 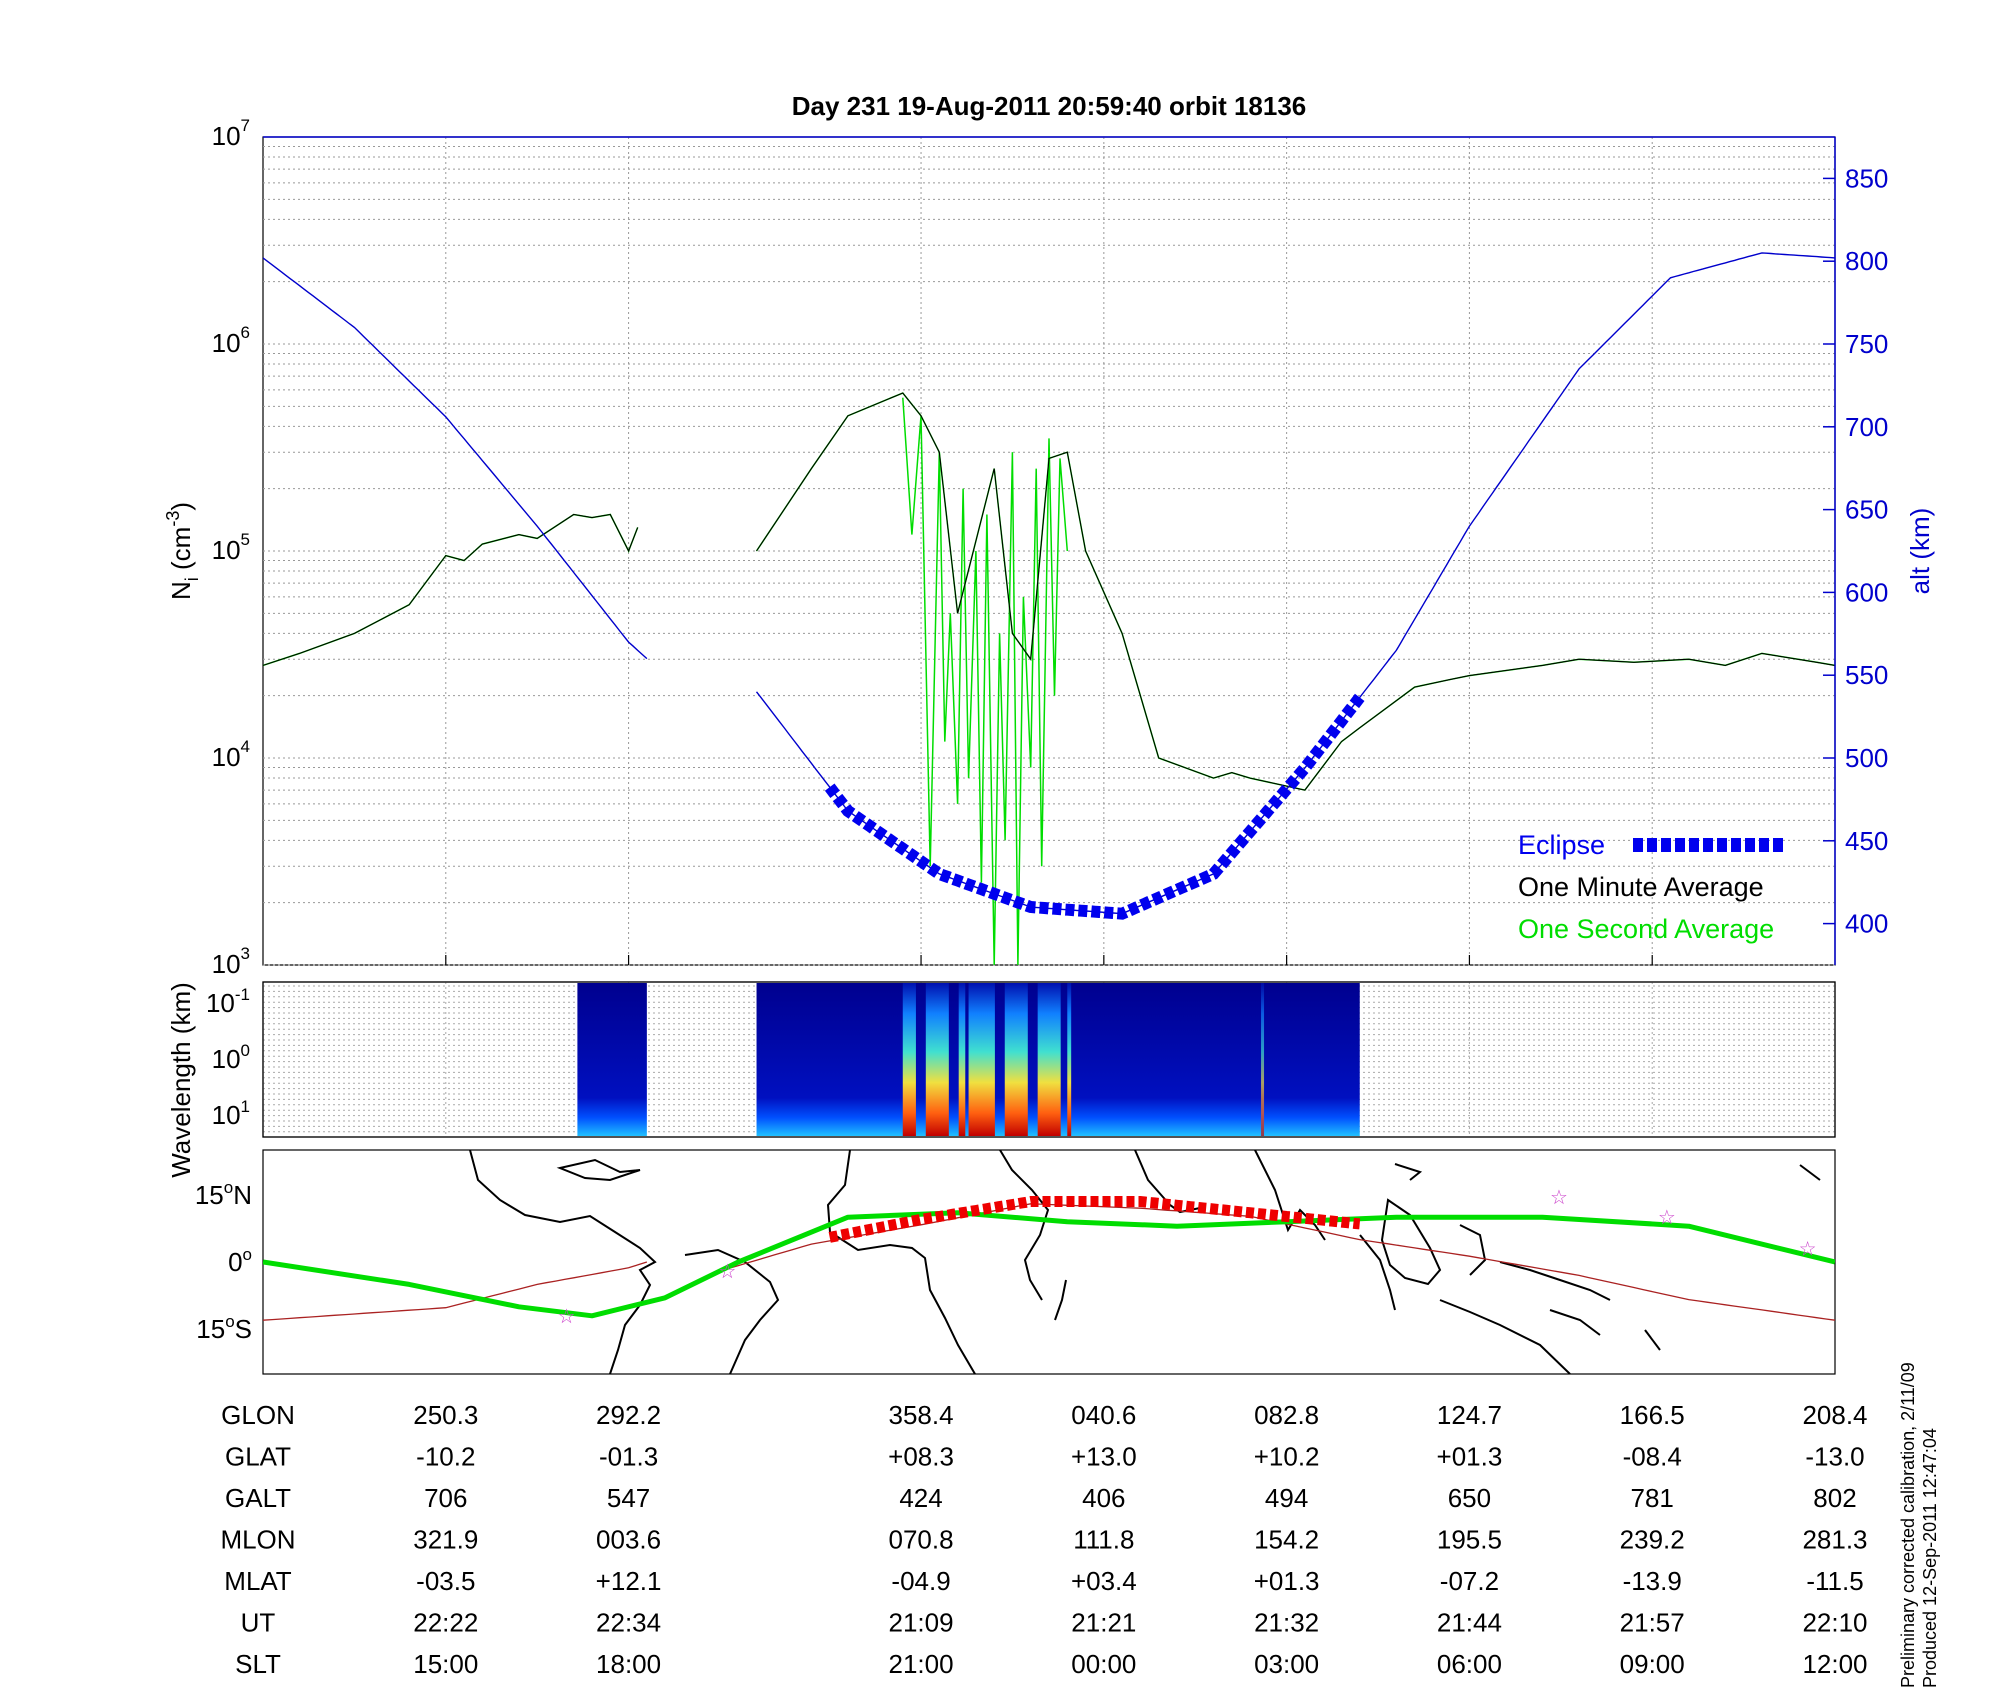 What do you see at coordinates (1561, 845) in the screenshot?
I see `legend-eclipse: Eclipse` at bounding box center [1561, 845].